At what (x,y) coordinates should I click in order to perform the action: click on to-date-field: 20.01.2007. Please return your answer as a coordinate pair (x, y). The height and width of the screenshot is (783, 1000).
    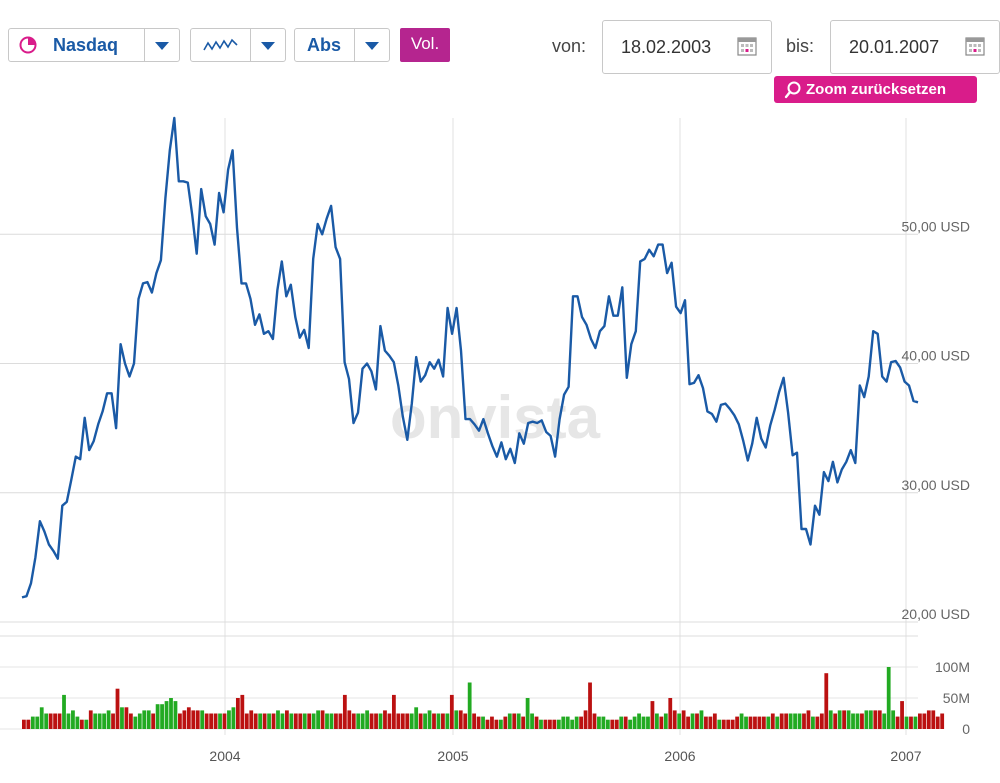
    Looking at the image, I should click on (915, 47).